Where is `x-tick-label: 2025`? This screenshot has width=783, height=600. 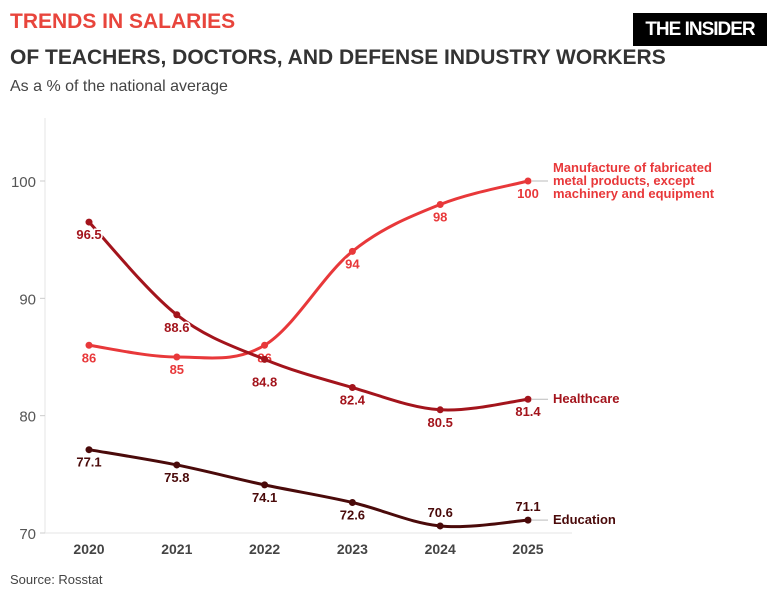
x-tick-label: 2025 is located at coordinates (527, 549).